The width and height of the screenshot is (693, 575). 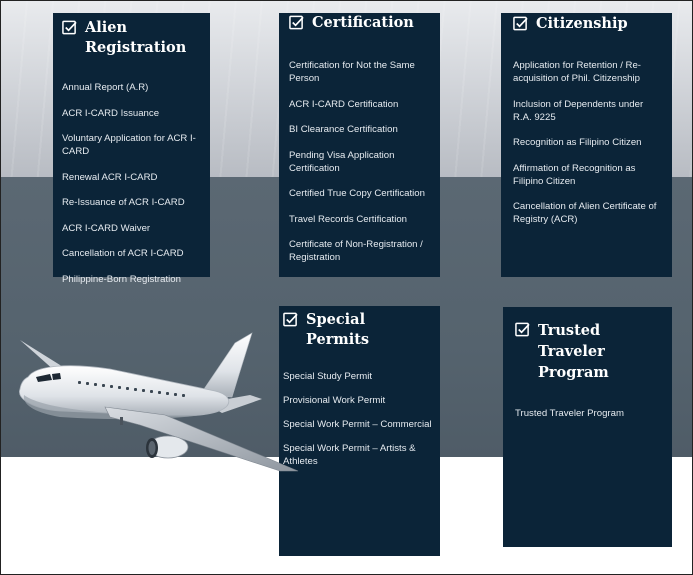 I want to click on special-permits-heading: Special Permits, so click(x=358, y=330).